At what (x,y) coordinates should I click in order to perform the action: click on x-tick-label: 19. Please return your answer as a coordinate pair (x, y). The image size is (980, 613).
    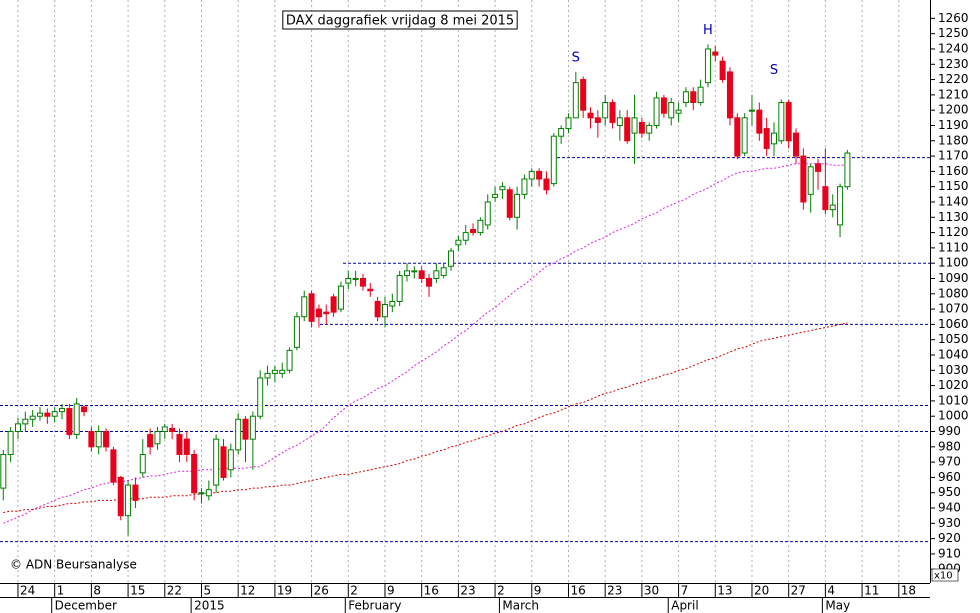
    Looking at the image, I should click on (284, 591).